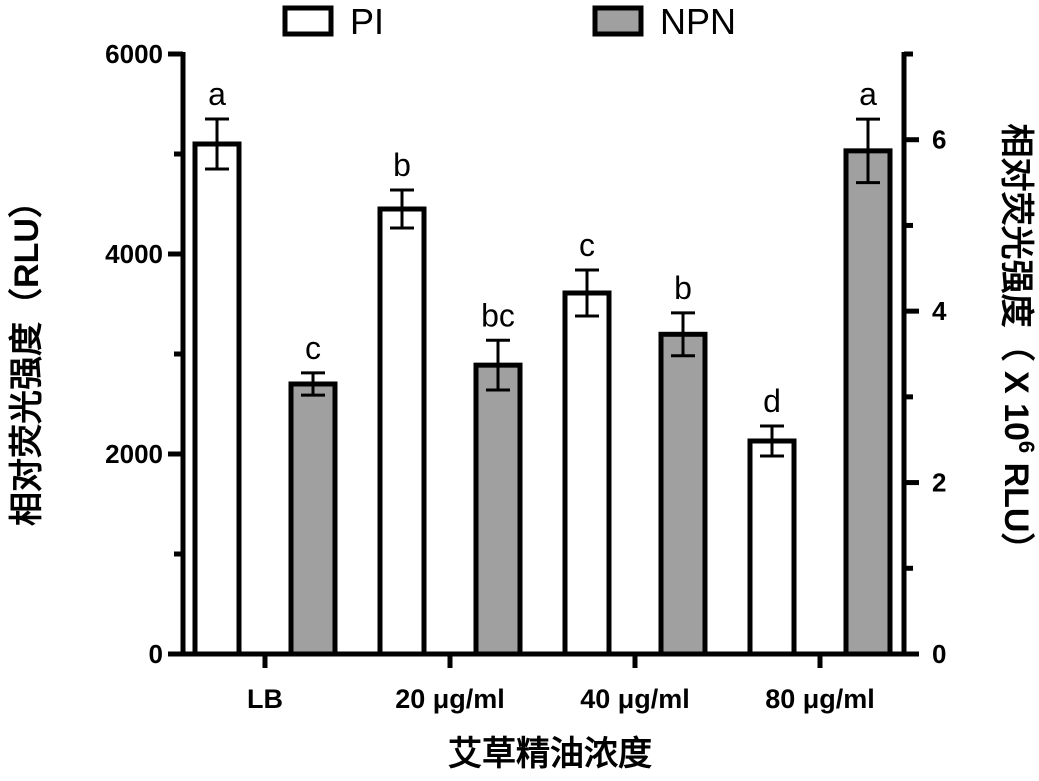 The height and width of the screenshot is (781, 1039). What do you see at coordinates (772, 401) in the screenshot?
I see `significance-label-pi: d` at bounding box center [772, 401].